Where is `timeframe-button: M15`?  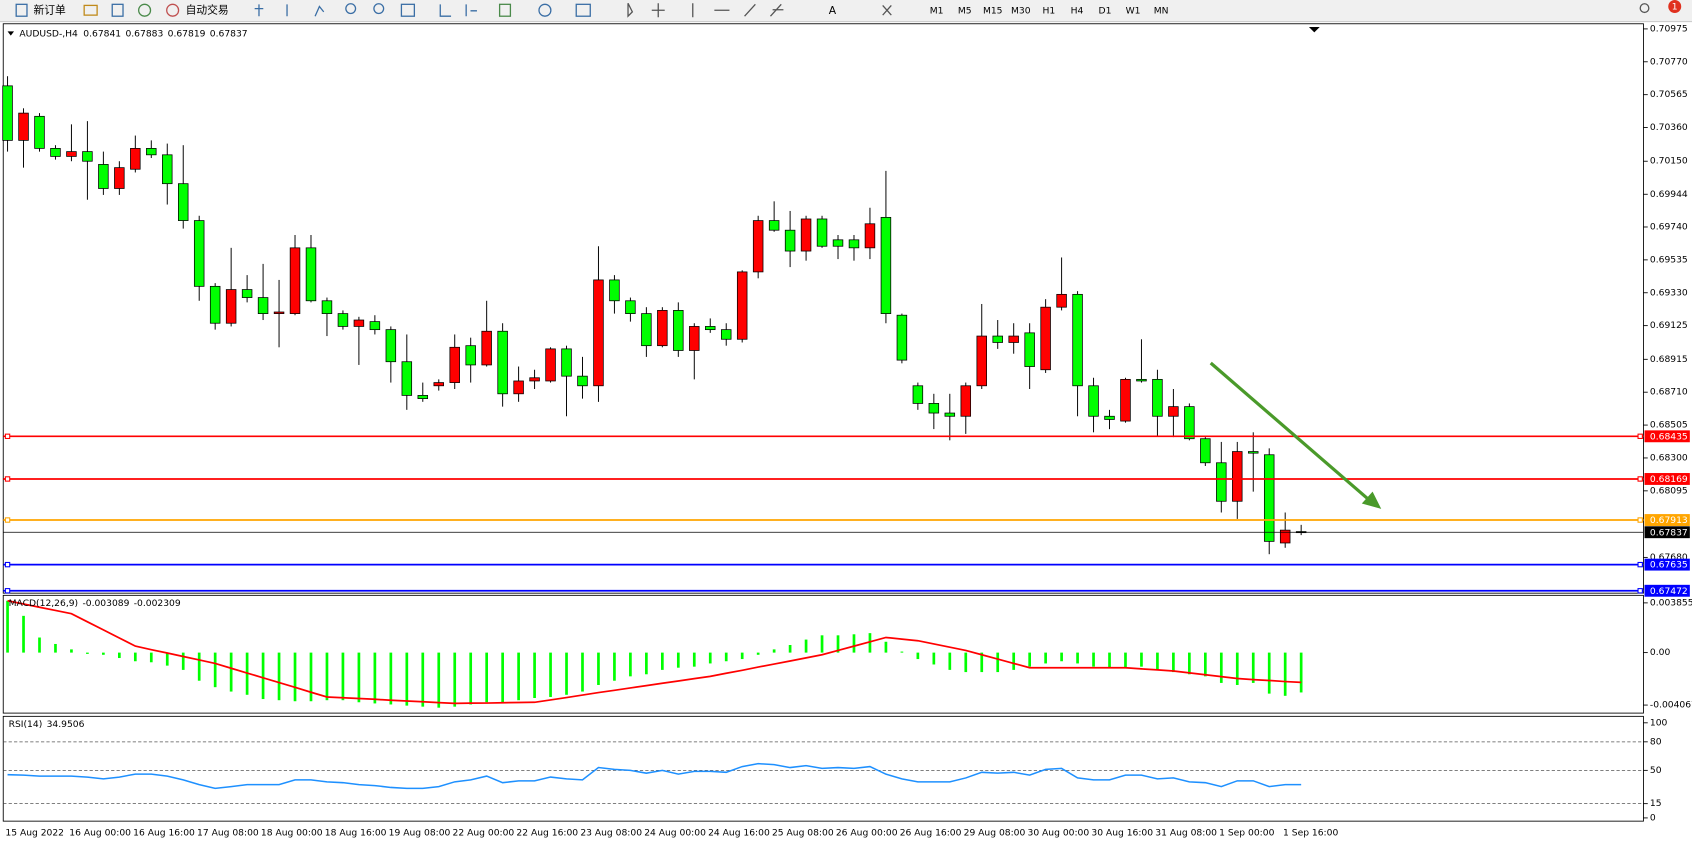
timeframe-button: M15 is located at coordinates (993, 10).